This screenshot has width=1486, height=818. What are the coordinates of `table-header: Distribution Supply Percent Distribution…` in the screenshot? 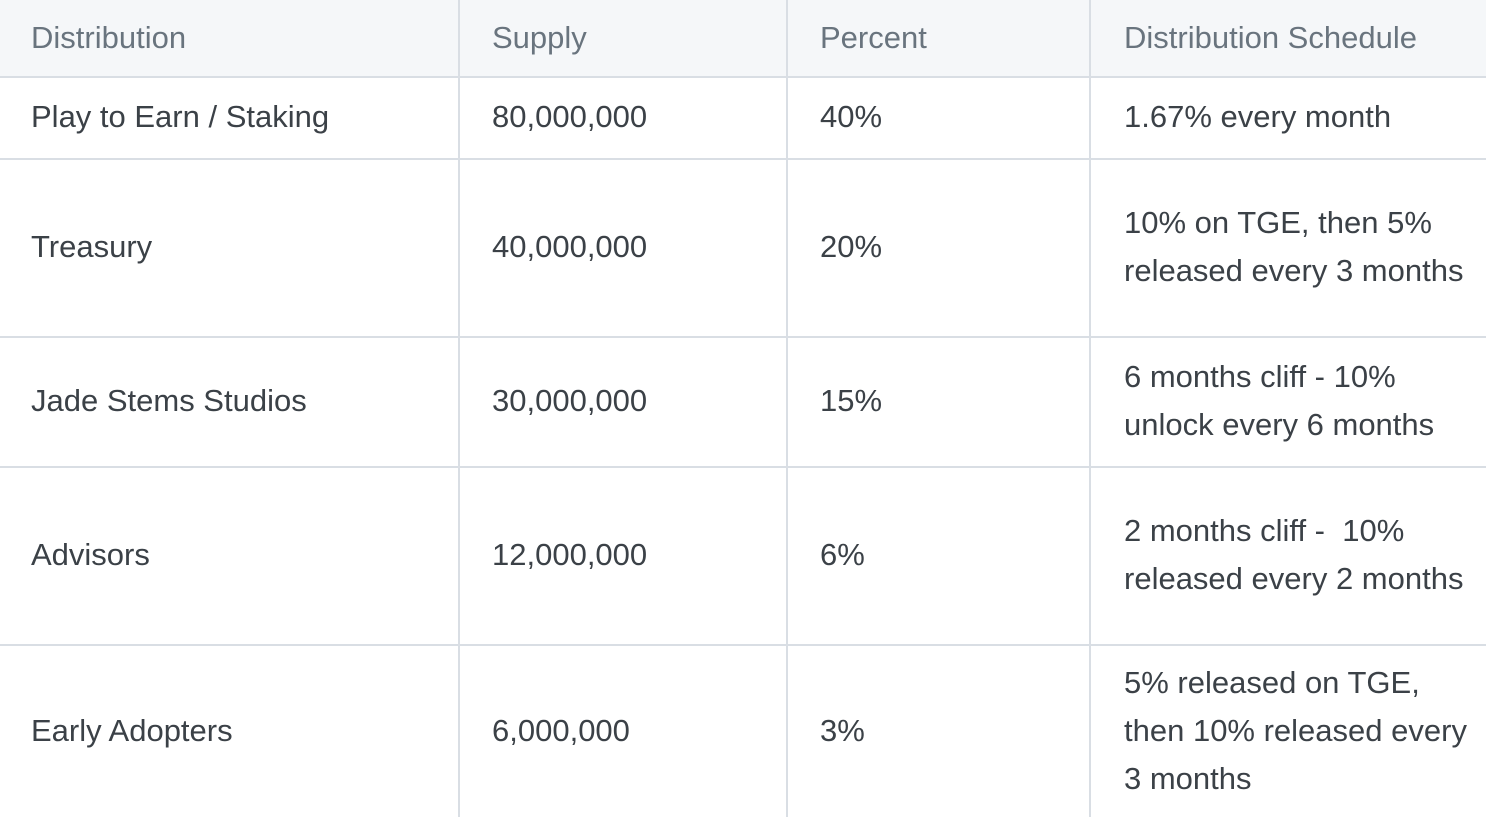 It's located at (743, 39).